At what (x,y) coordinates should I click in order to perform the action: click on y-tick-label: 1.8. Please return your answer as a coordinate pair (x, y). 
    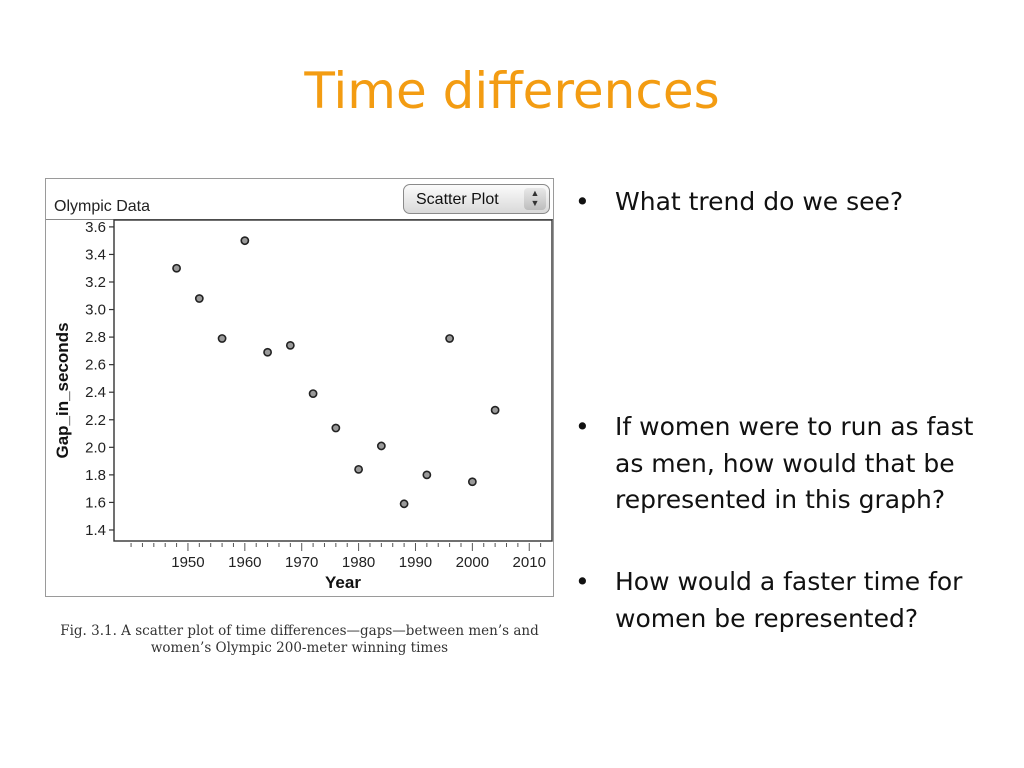
    Looking at the image, I should click on (95, 475).